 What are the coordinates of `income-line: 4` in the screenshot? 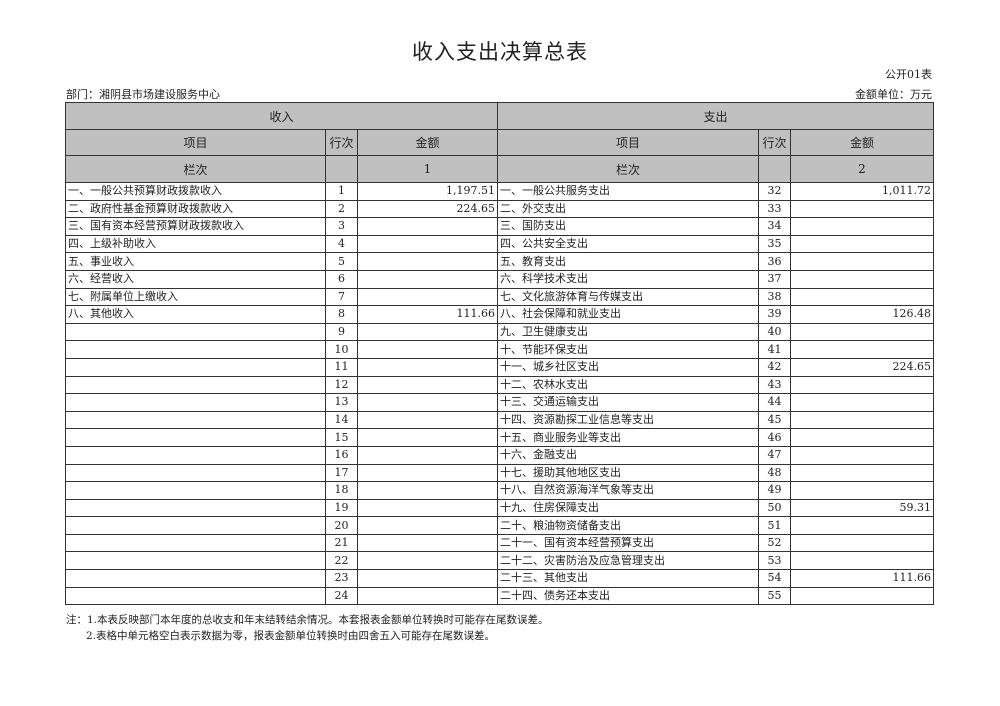 It's located at (341, 244).